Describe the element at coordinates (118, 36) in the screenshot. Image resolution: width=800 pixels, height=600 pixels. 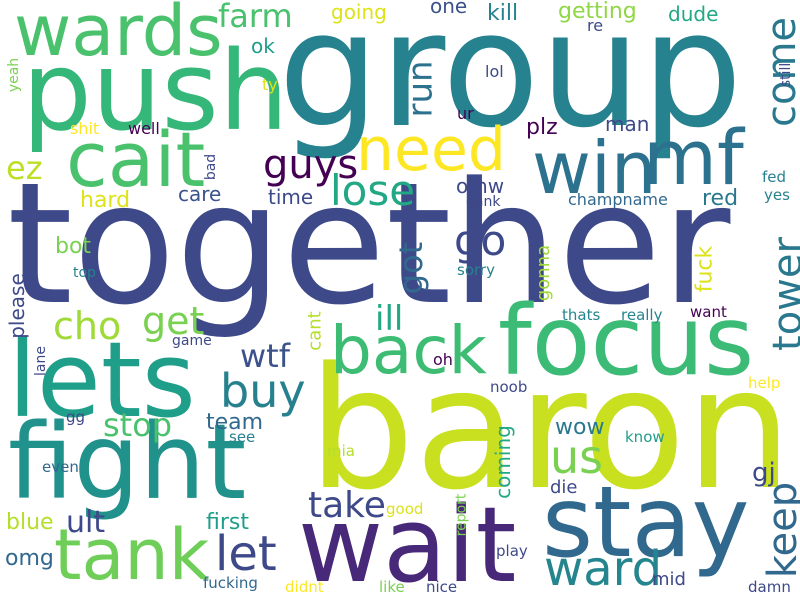
I see `word-wards: wards` at that location.